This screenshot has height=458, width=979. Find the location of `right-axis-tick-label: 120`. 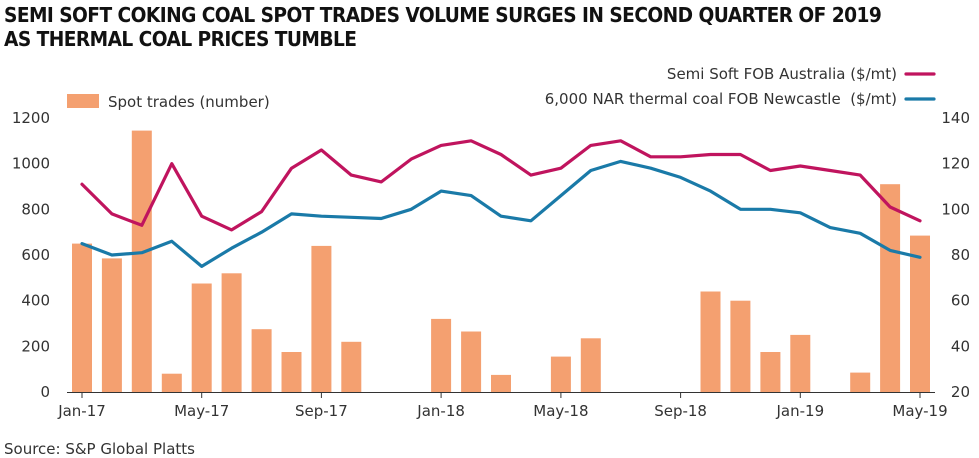

right-axis-tick-label: 120 is located at coordinates (955, 164).